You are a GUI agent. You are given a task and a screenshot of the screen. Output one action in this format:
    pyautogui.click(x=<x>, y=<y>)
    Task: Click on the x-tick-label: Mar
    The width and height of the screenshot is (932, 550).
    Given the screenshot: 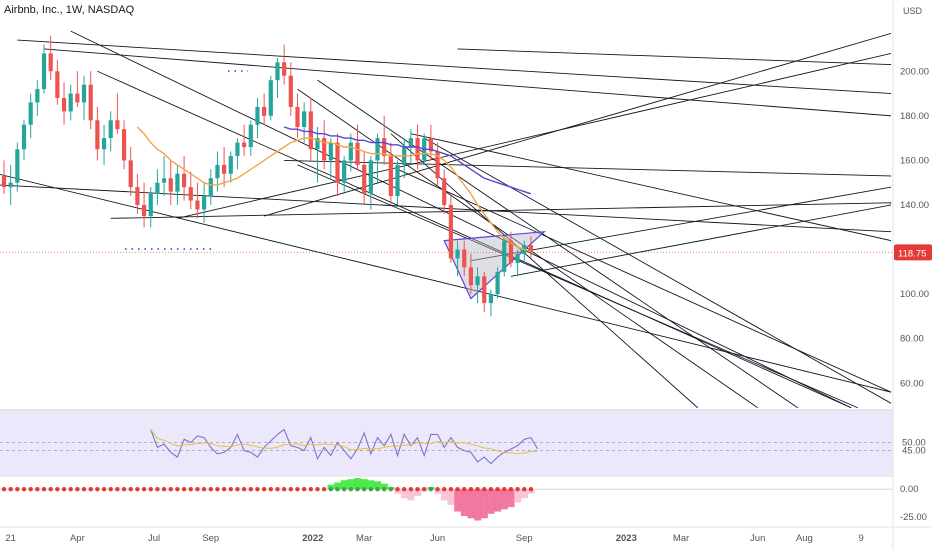 What is the action you would take?
    pyautogui.click(x=364, y=538)
    